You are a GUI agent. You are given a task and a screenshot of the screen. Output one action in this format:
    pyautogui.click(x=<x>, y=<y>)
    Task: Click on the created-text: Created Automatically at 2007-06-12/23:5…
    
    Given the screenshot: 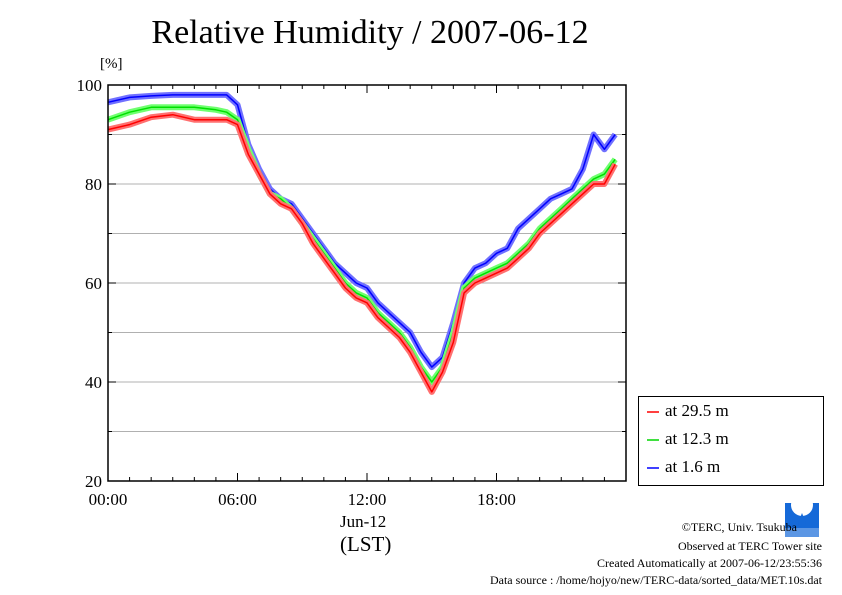 What is the action you would take?
    pyautogui.click(x=709, y=563)
    